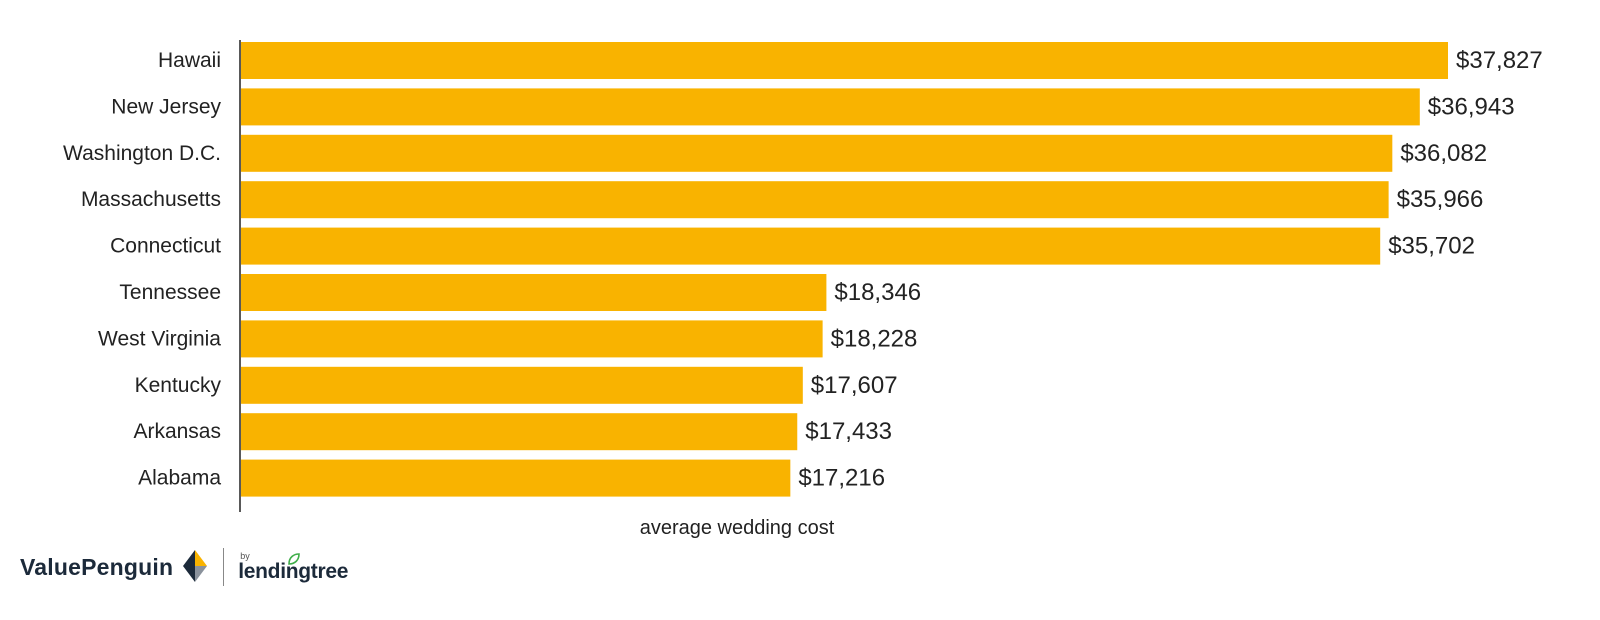  Describe the element at coordinates (159, 338) in the screenshot. I see `category-label: West Virginia` at that location.